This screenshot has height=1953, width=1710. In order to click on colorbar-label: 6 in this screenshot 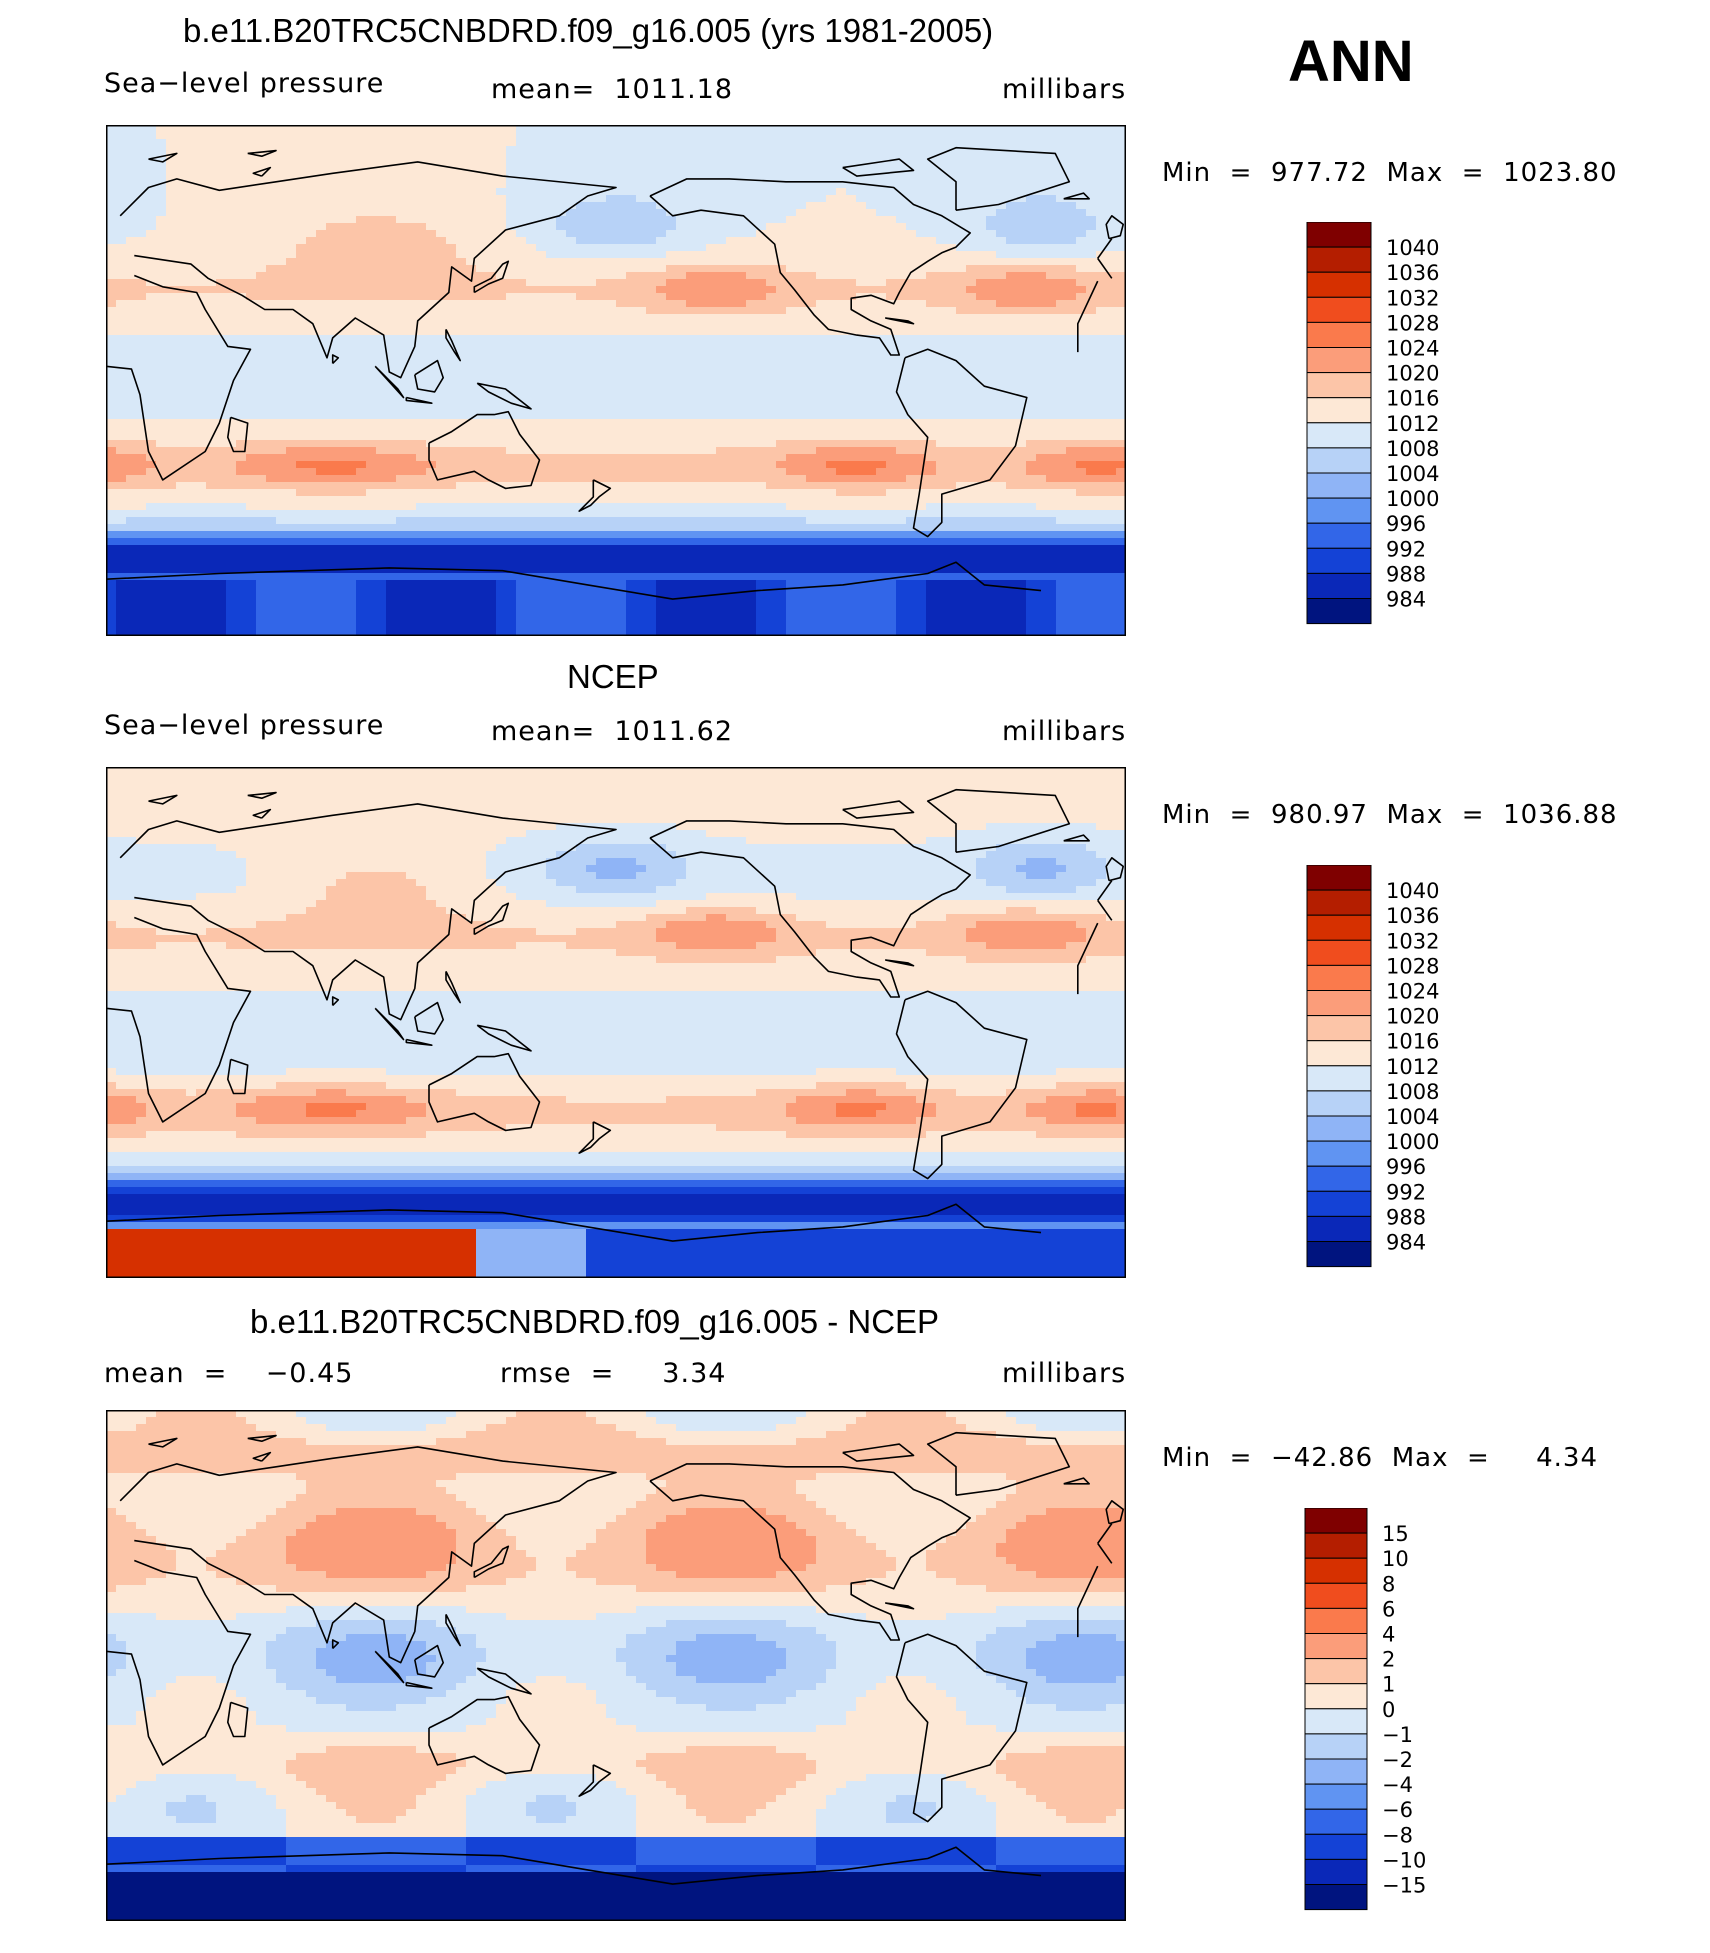, I will do `click(1388, 1609)`.